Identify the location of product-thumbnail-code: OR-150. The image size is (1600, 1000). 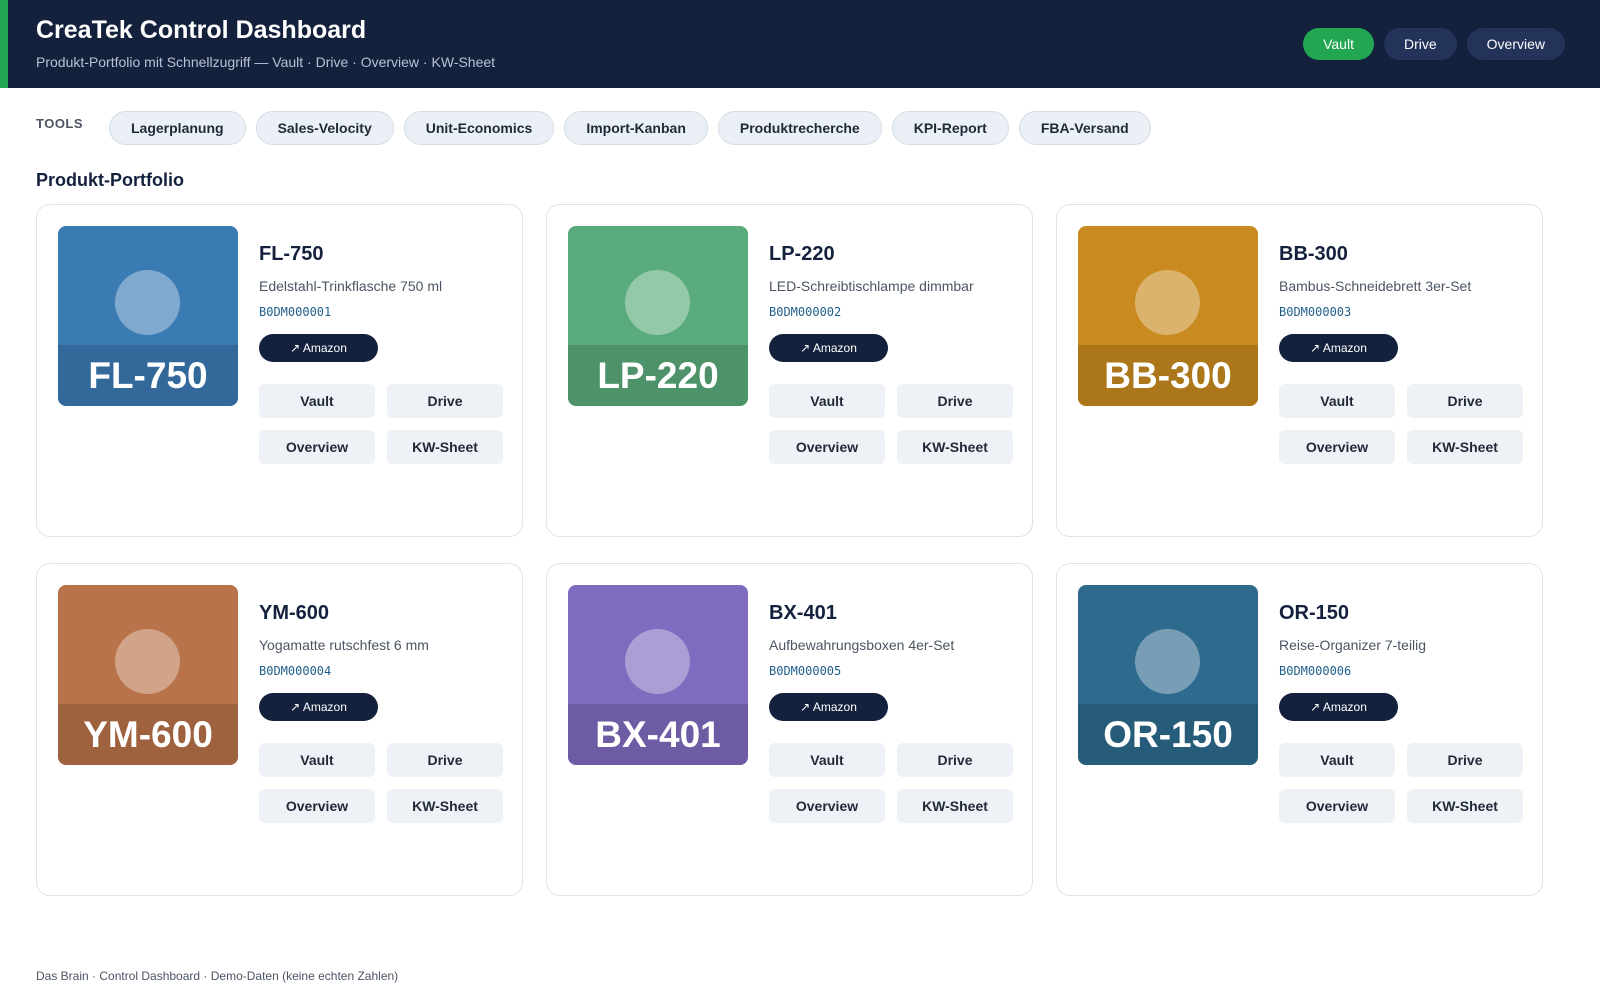
(1168, 734).